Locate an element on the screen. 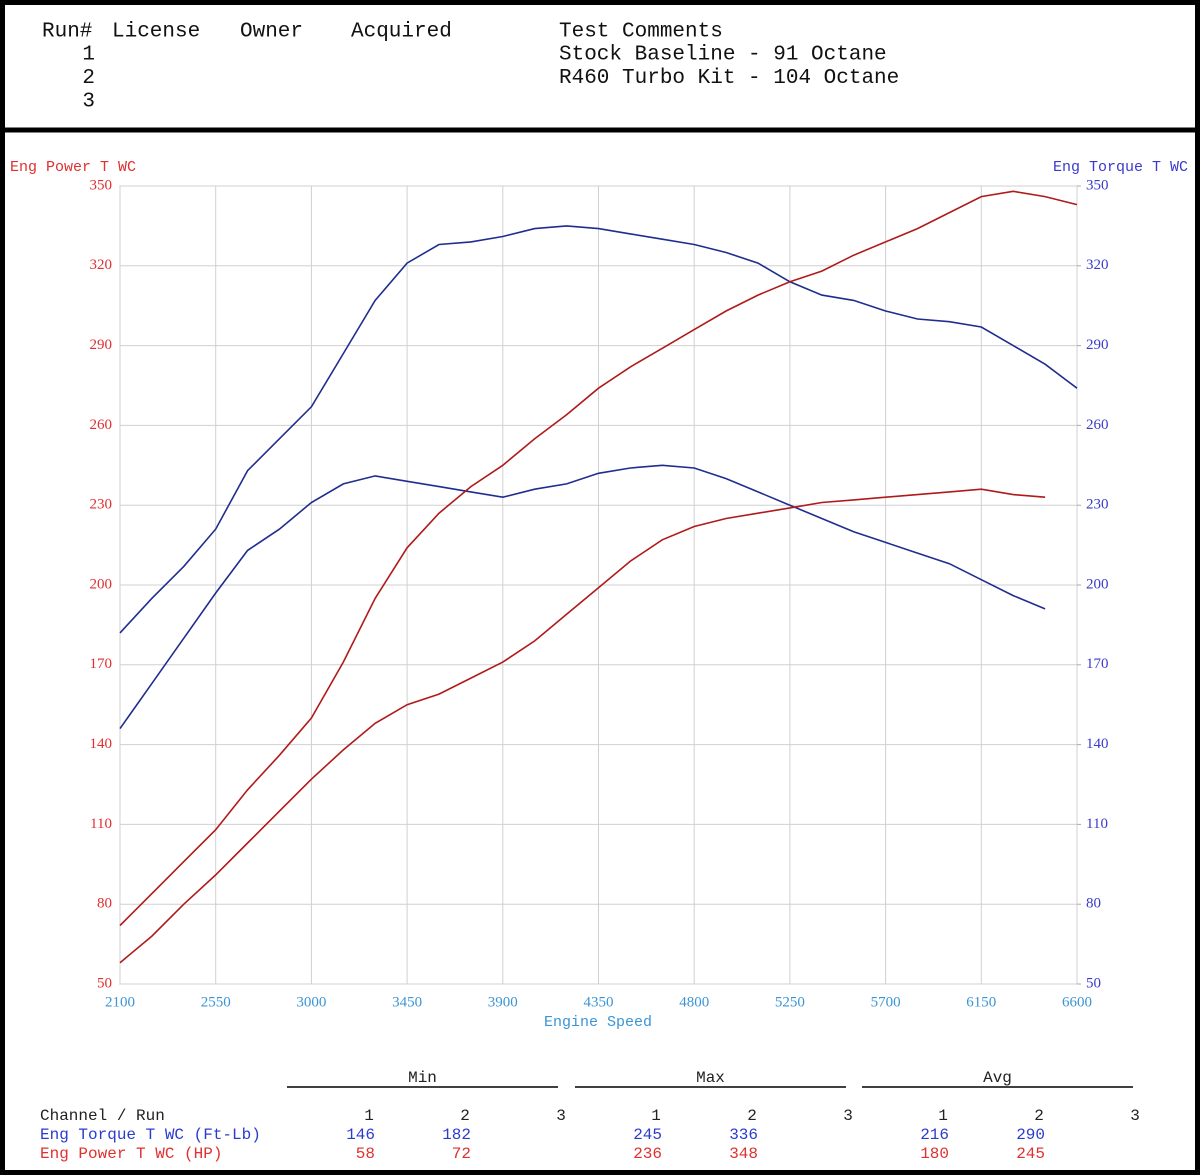 The image size is (1200, 1175). y2-tick-label: 110 is located at coordinates (1097, 824).